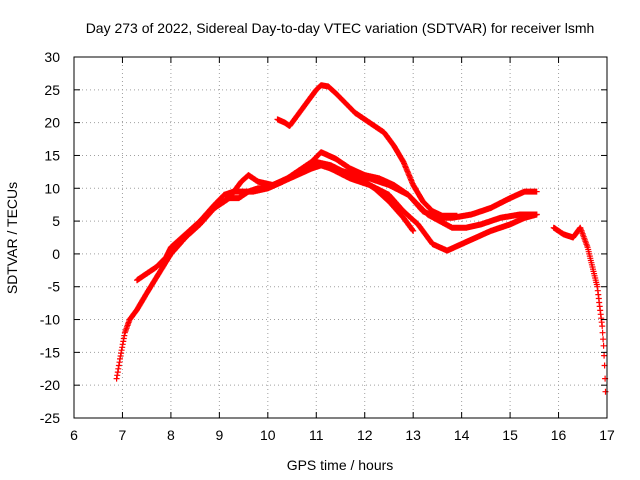  I want to click on x-tick-label: 10, so click(268, 435).